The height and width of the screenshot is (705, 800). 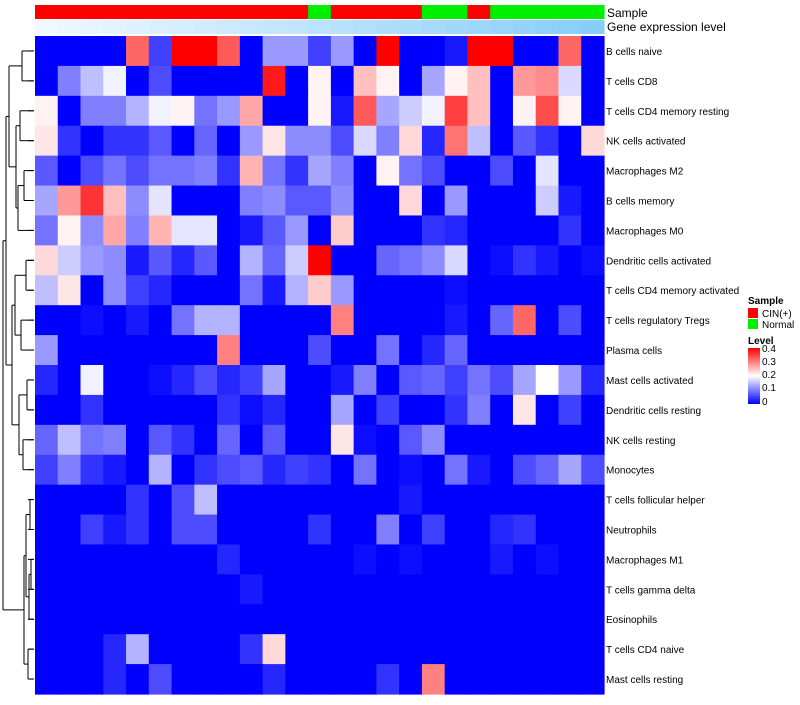 I want to click on legend-level-tick: 0.1, so click(x=769, y=388).